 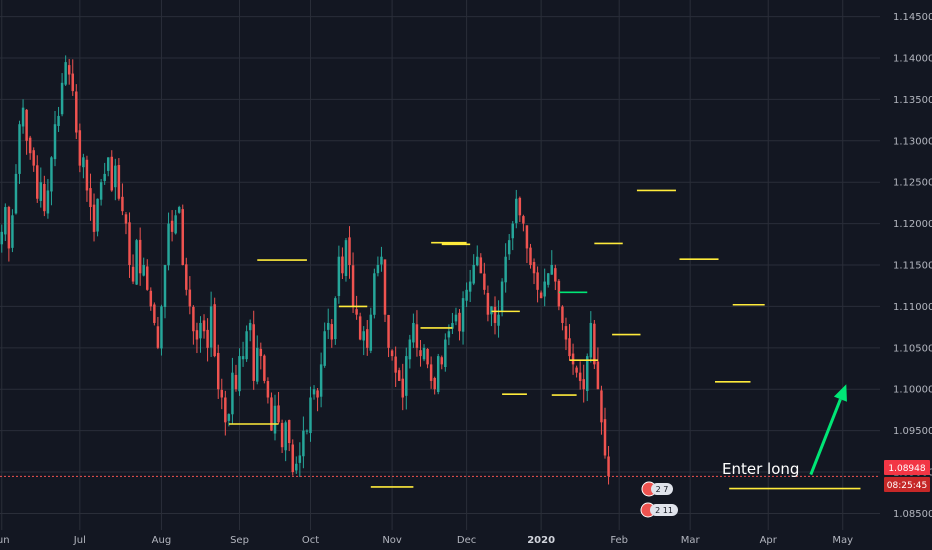 What do you see at coordinates (657, 489) in the screenshot?
I see `event-badge: 2 7` at bounding box center [657, 489].